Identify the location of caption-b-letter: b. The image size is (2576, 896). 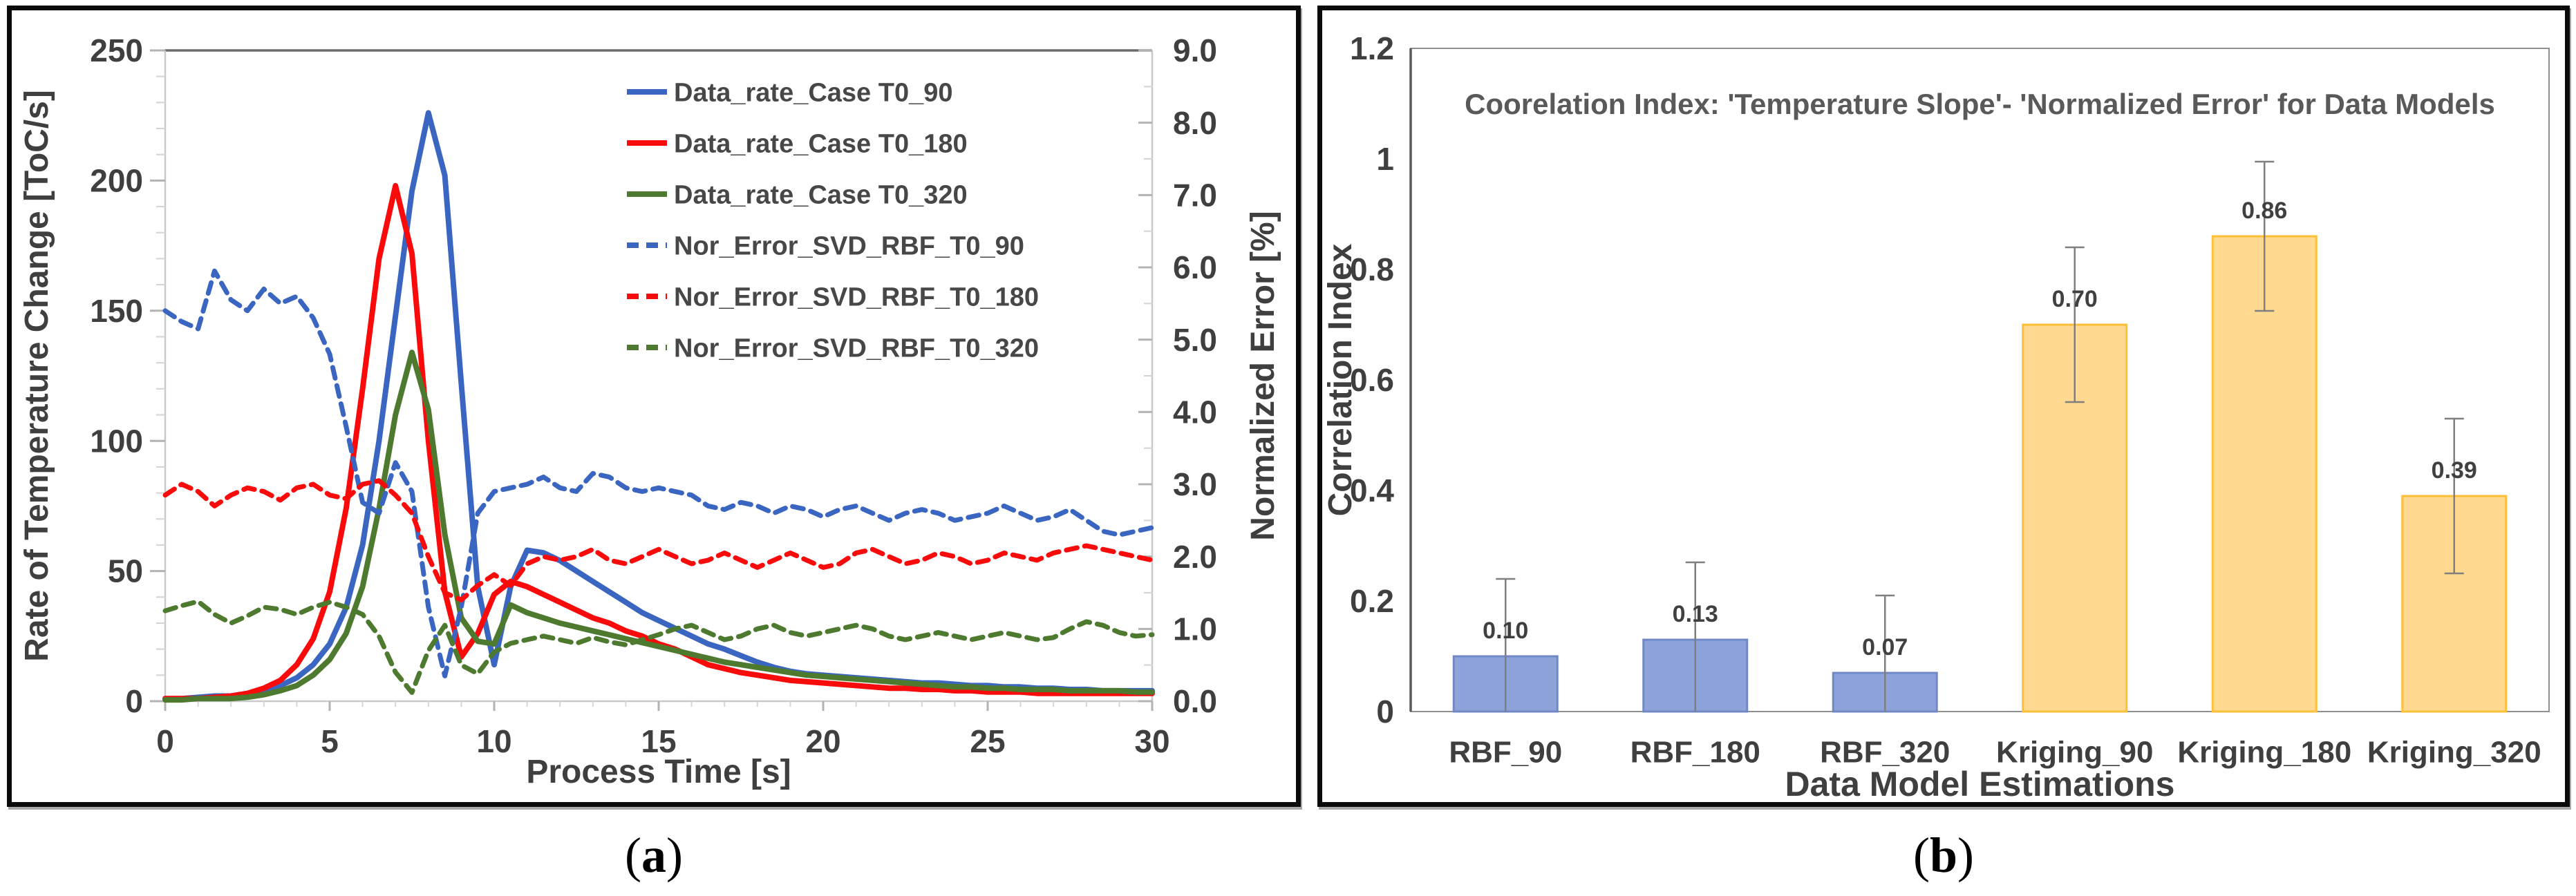
(1943, 855).